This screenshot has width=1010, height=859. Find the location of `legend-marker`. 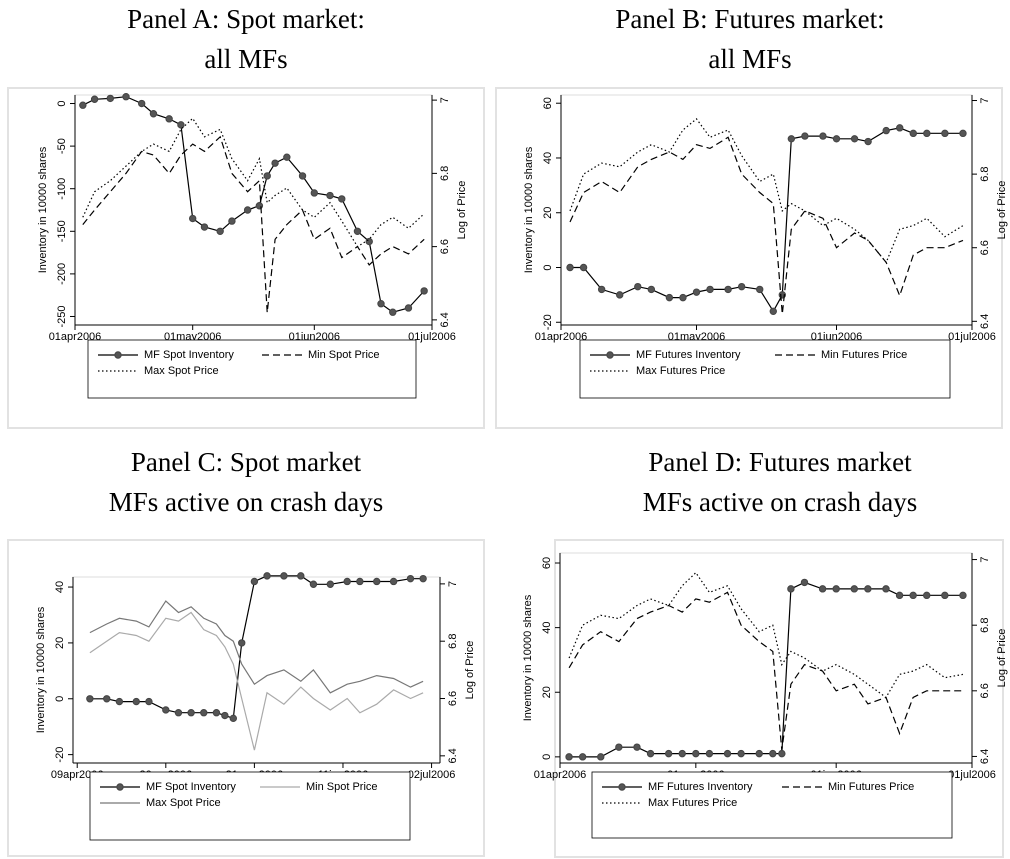

legend-marker is located at coordinates (622, 787).